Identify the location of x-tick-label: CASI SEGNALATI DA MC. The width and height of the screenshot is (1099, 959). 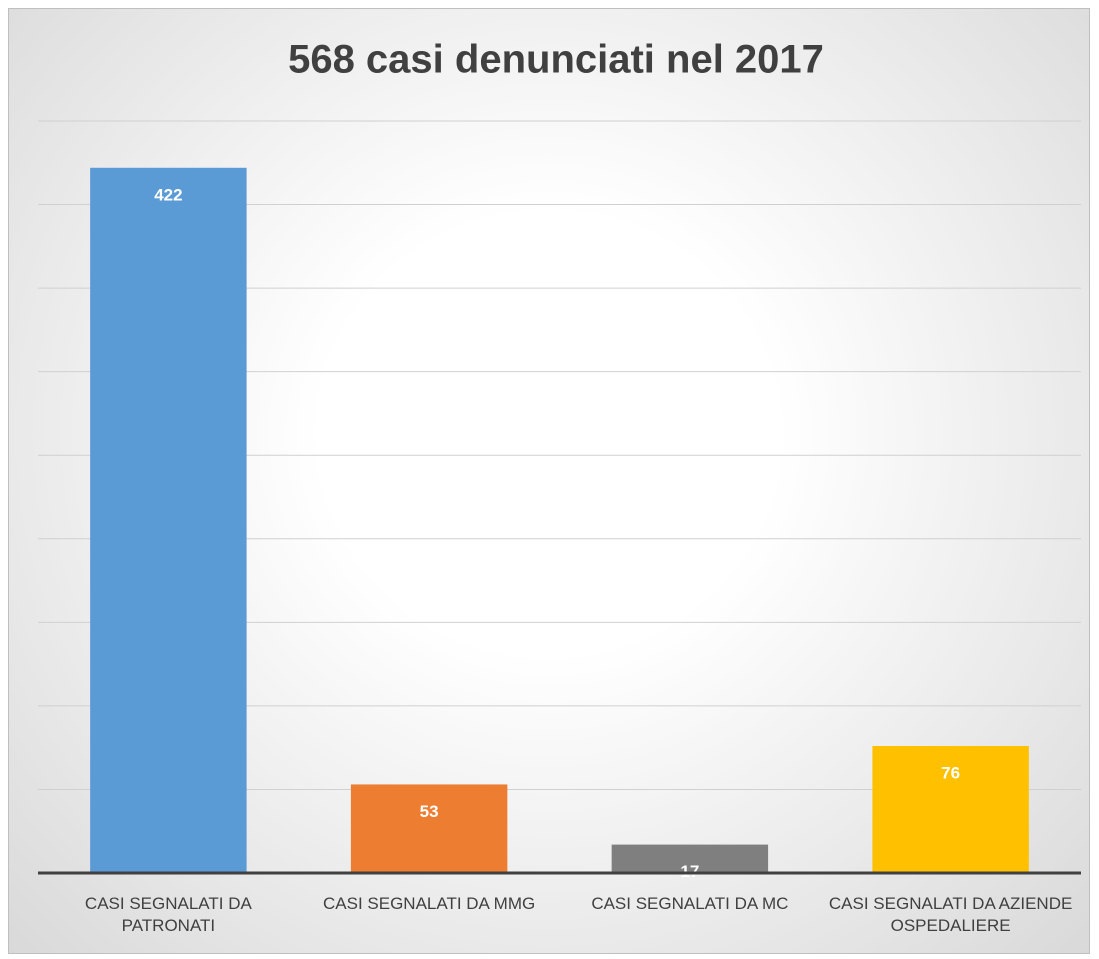
(690, 903).